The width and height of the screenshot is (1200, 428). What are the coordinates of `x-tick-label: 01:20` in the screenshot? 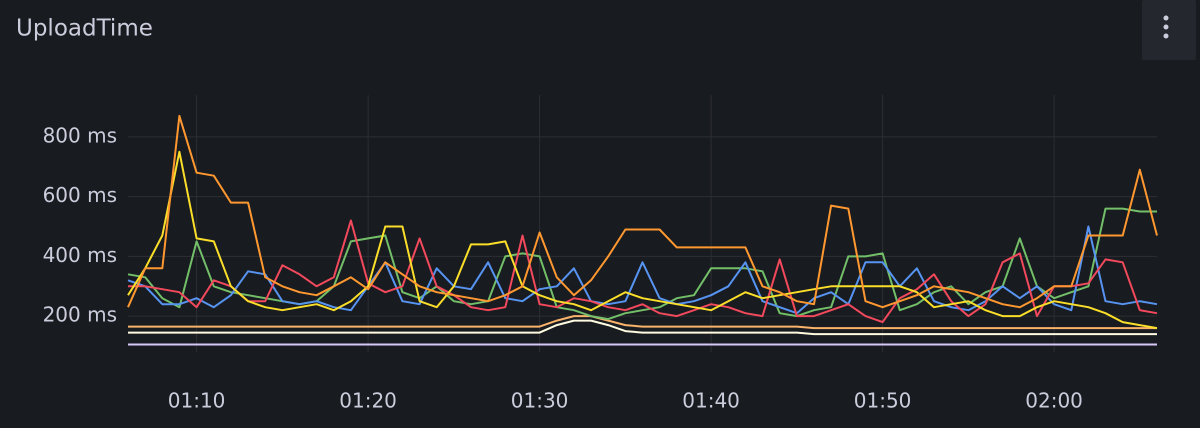 It's located at (368, 401).